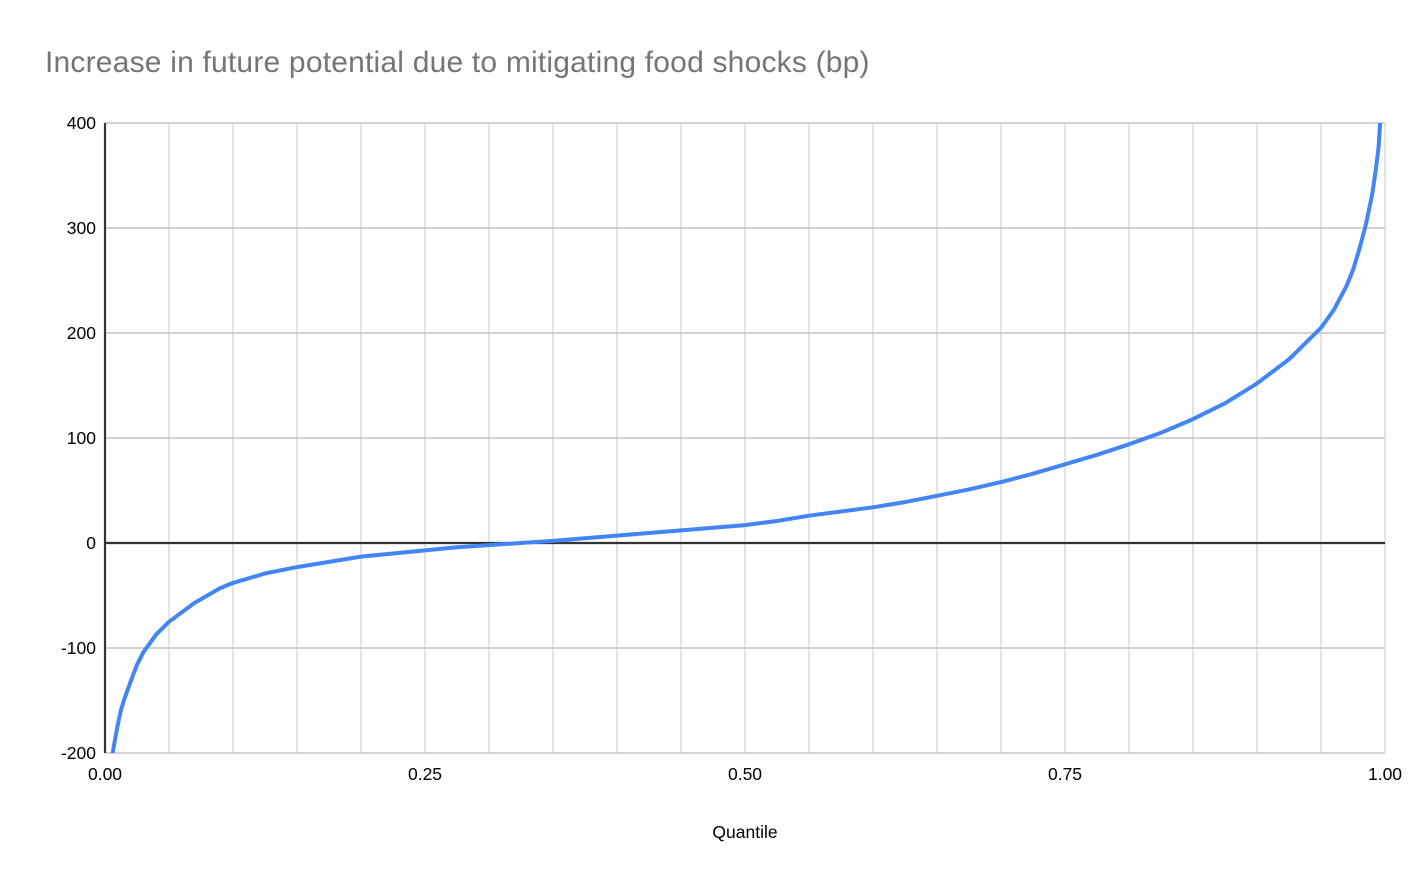  What do you see at coordinates (78, 648) in the screenshot?
I see `y-tick-label: -100` at bounding box center [78, 648].